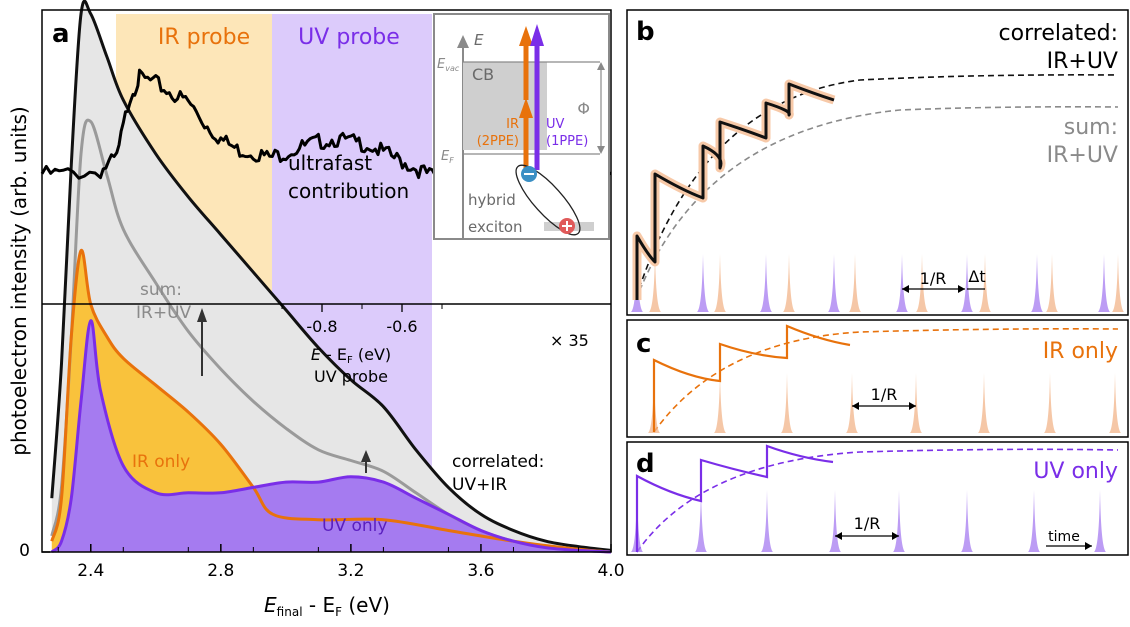  Describe the element at coordinates (61, 34) in the screenshot. I see `panel-a-label: a` at that location.